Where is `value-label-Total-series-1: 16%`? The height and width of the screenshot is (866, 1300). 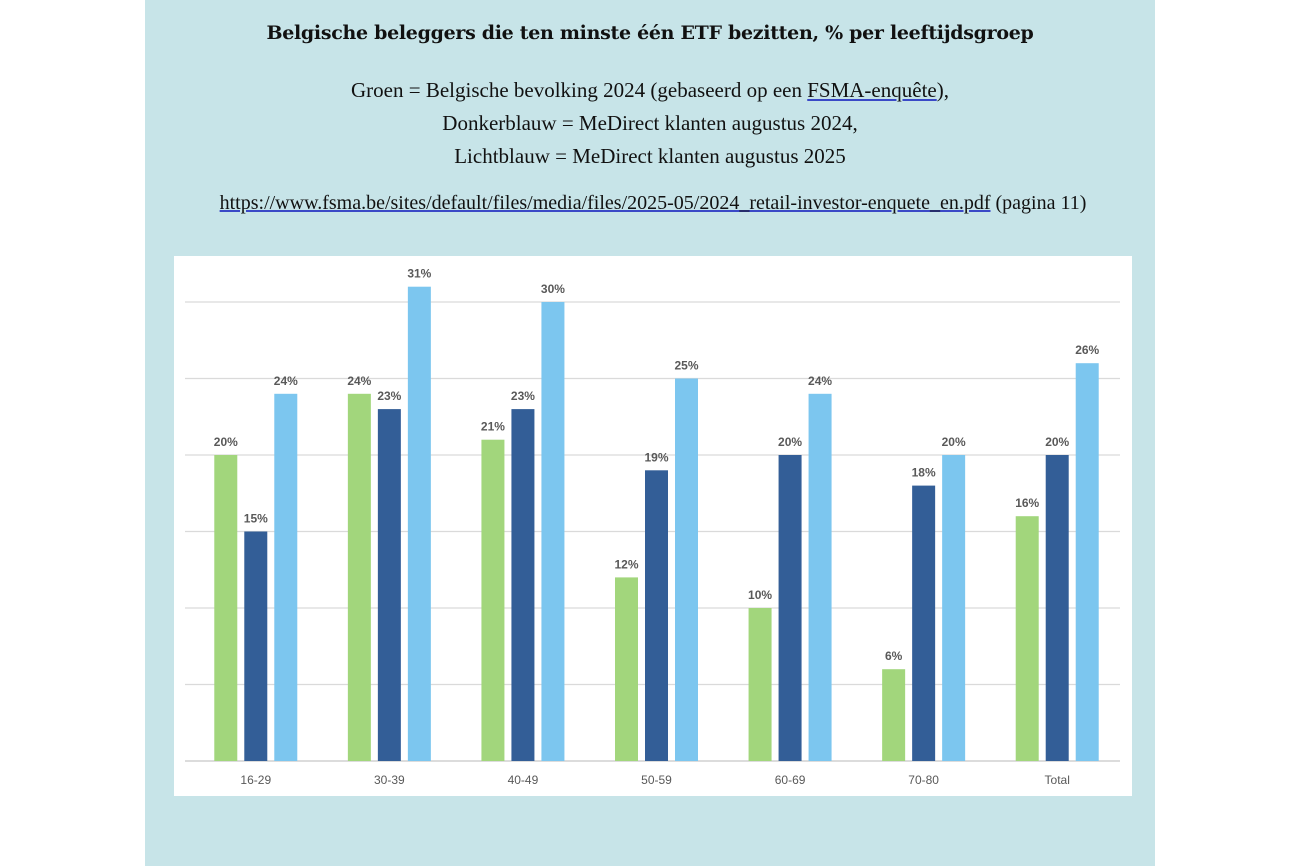 value-label-Total-series-1: 16% is located at coordinates (1027, 503).